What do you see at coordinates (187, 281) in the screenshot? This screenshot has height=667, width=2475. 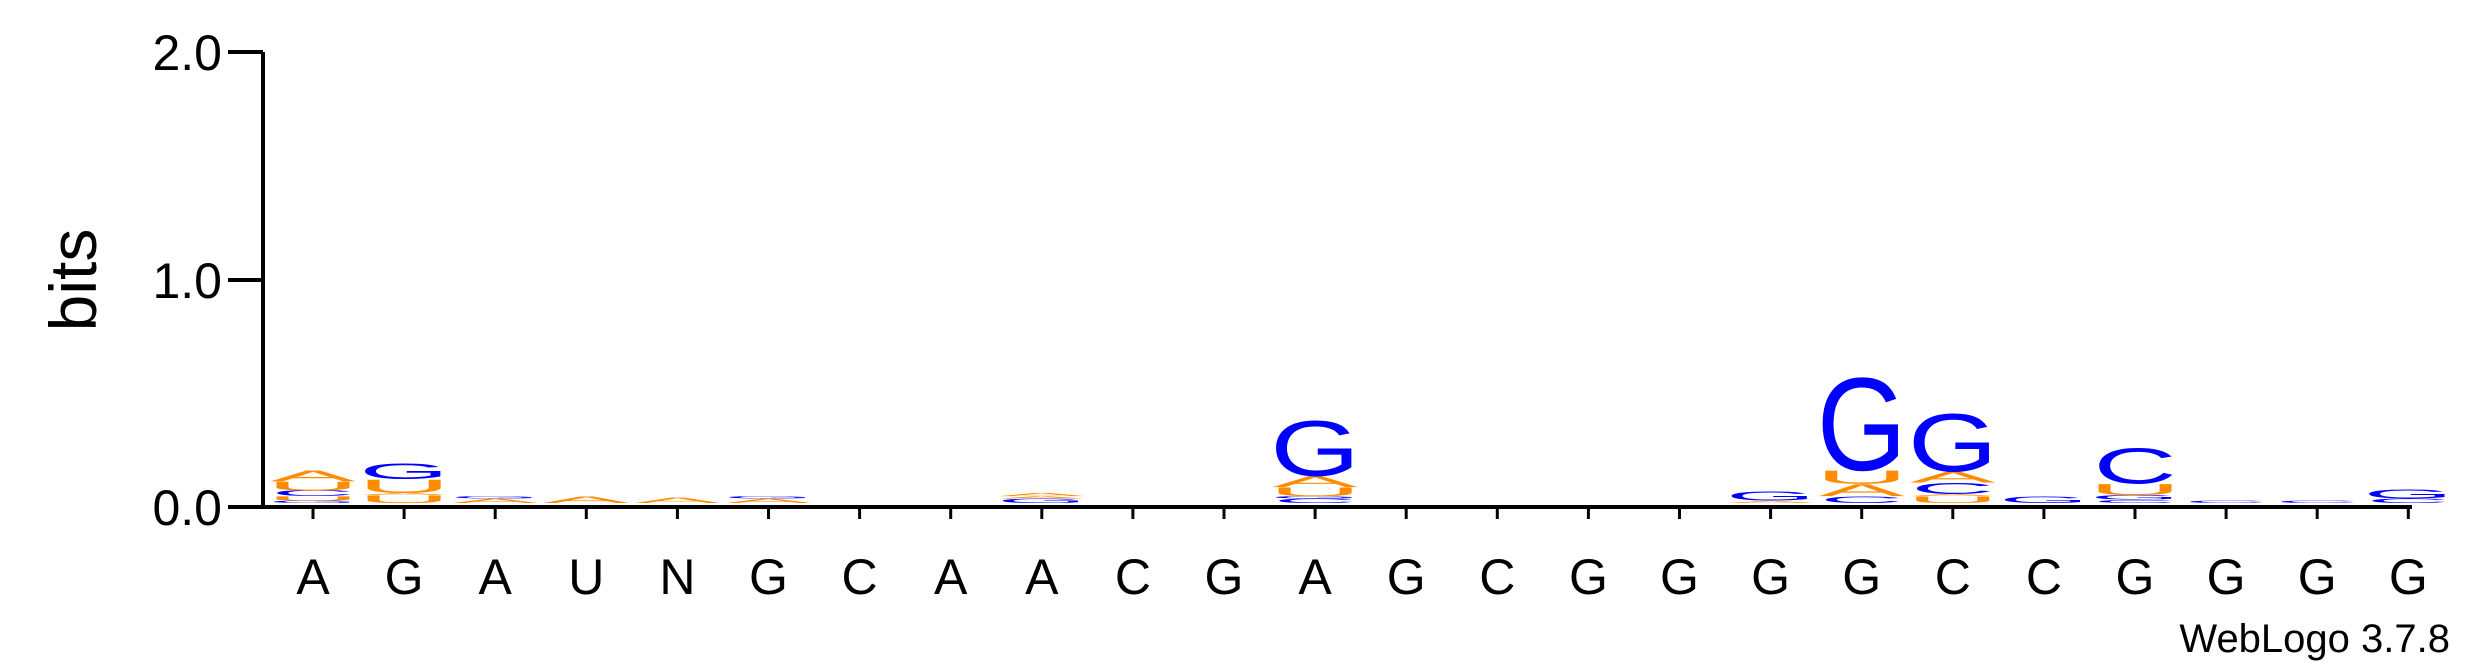 I see `y-tick-label-1: 1.0` at bounding box center [187, 281].